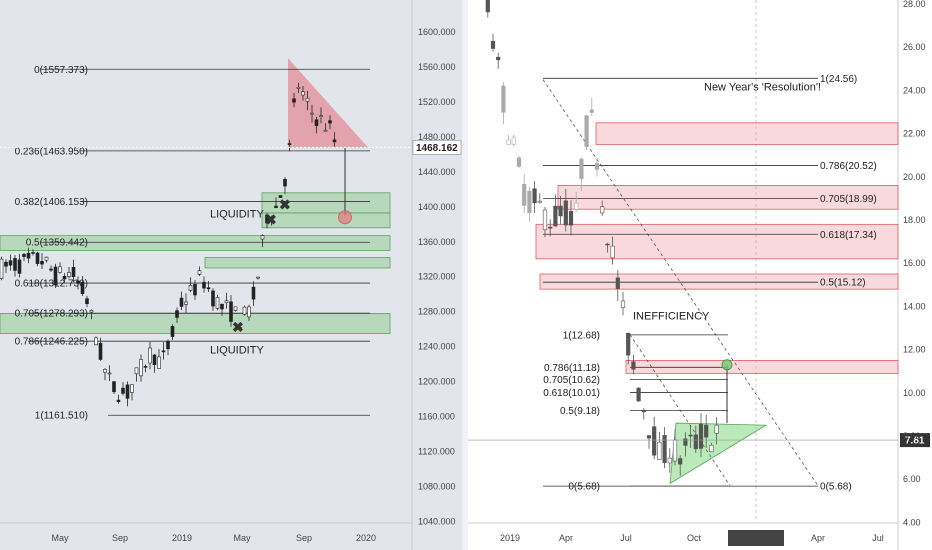 The image size is (932, 550). I want to click on y-axis-tick: 1560.000, so click(437, 67).